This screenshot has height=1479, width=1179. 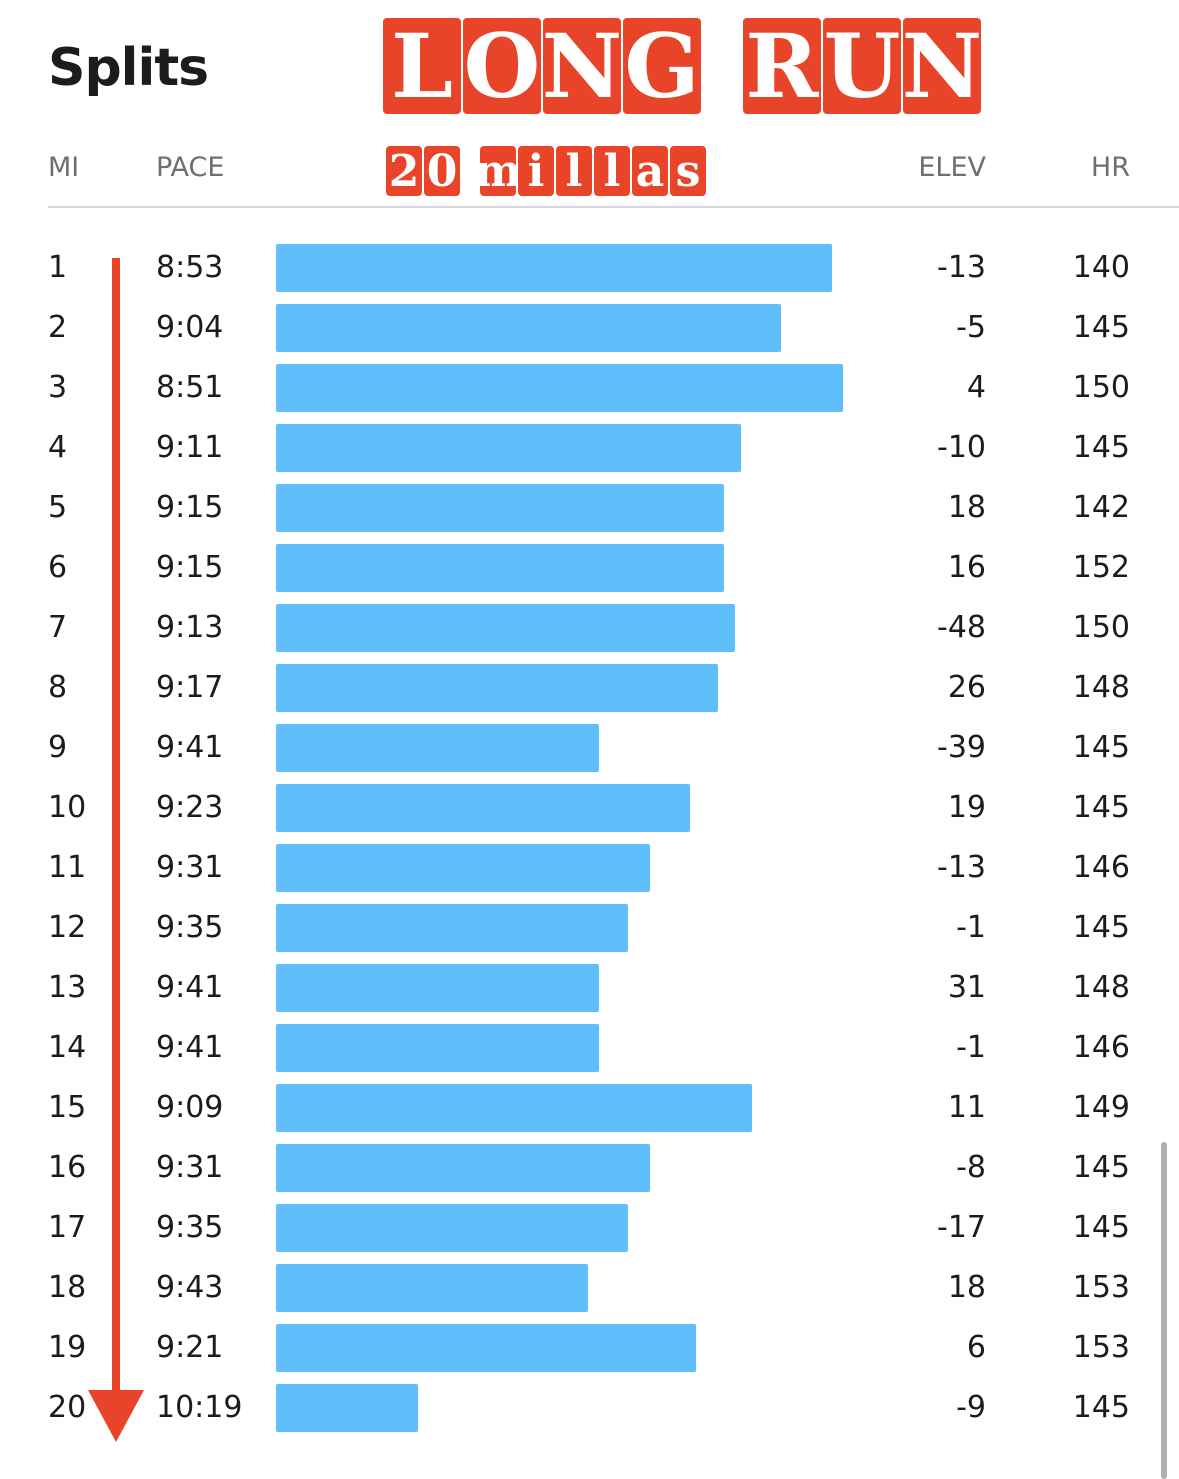 I want to click on split-row: 5 9:15 18 142, so click(x=589, y=508).